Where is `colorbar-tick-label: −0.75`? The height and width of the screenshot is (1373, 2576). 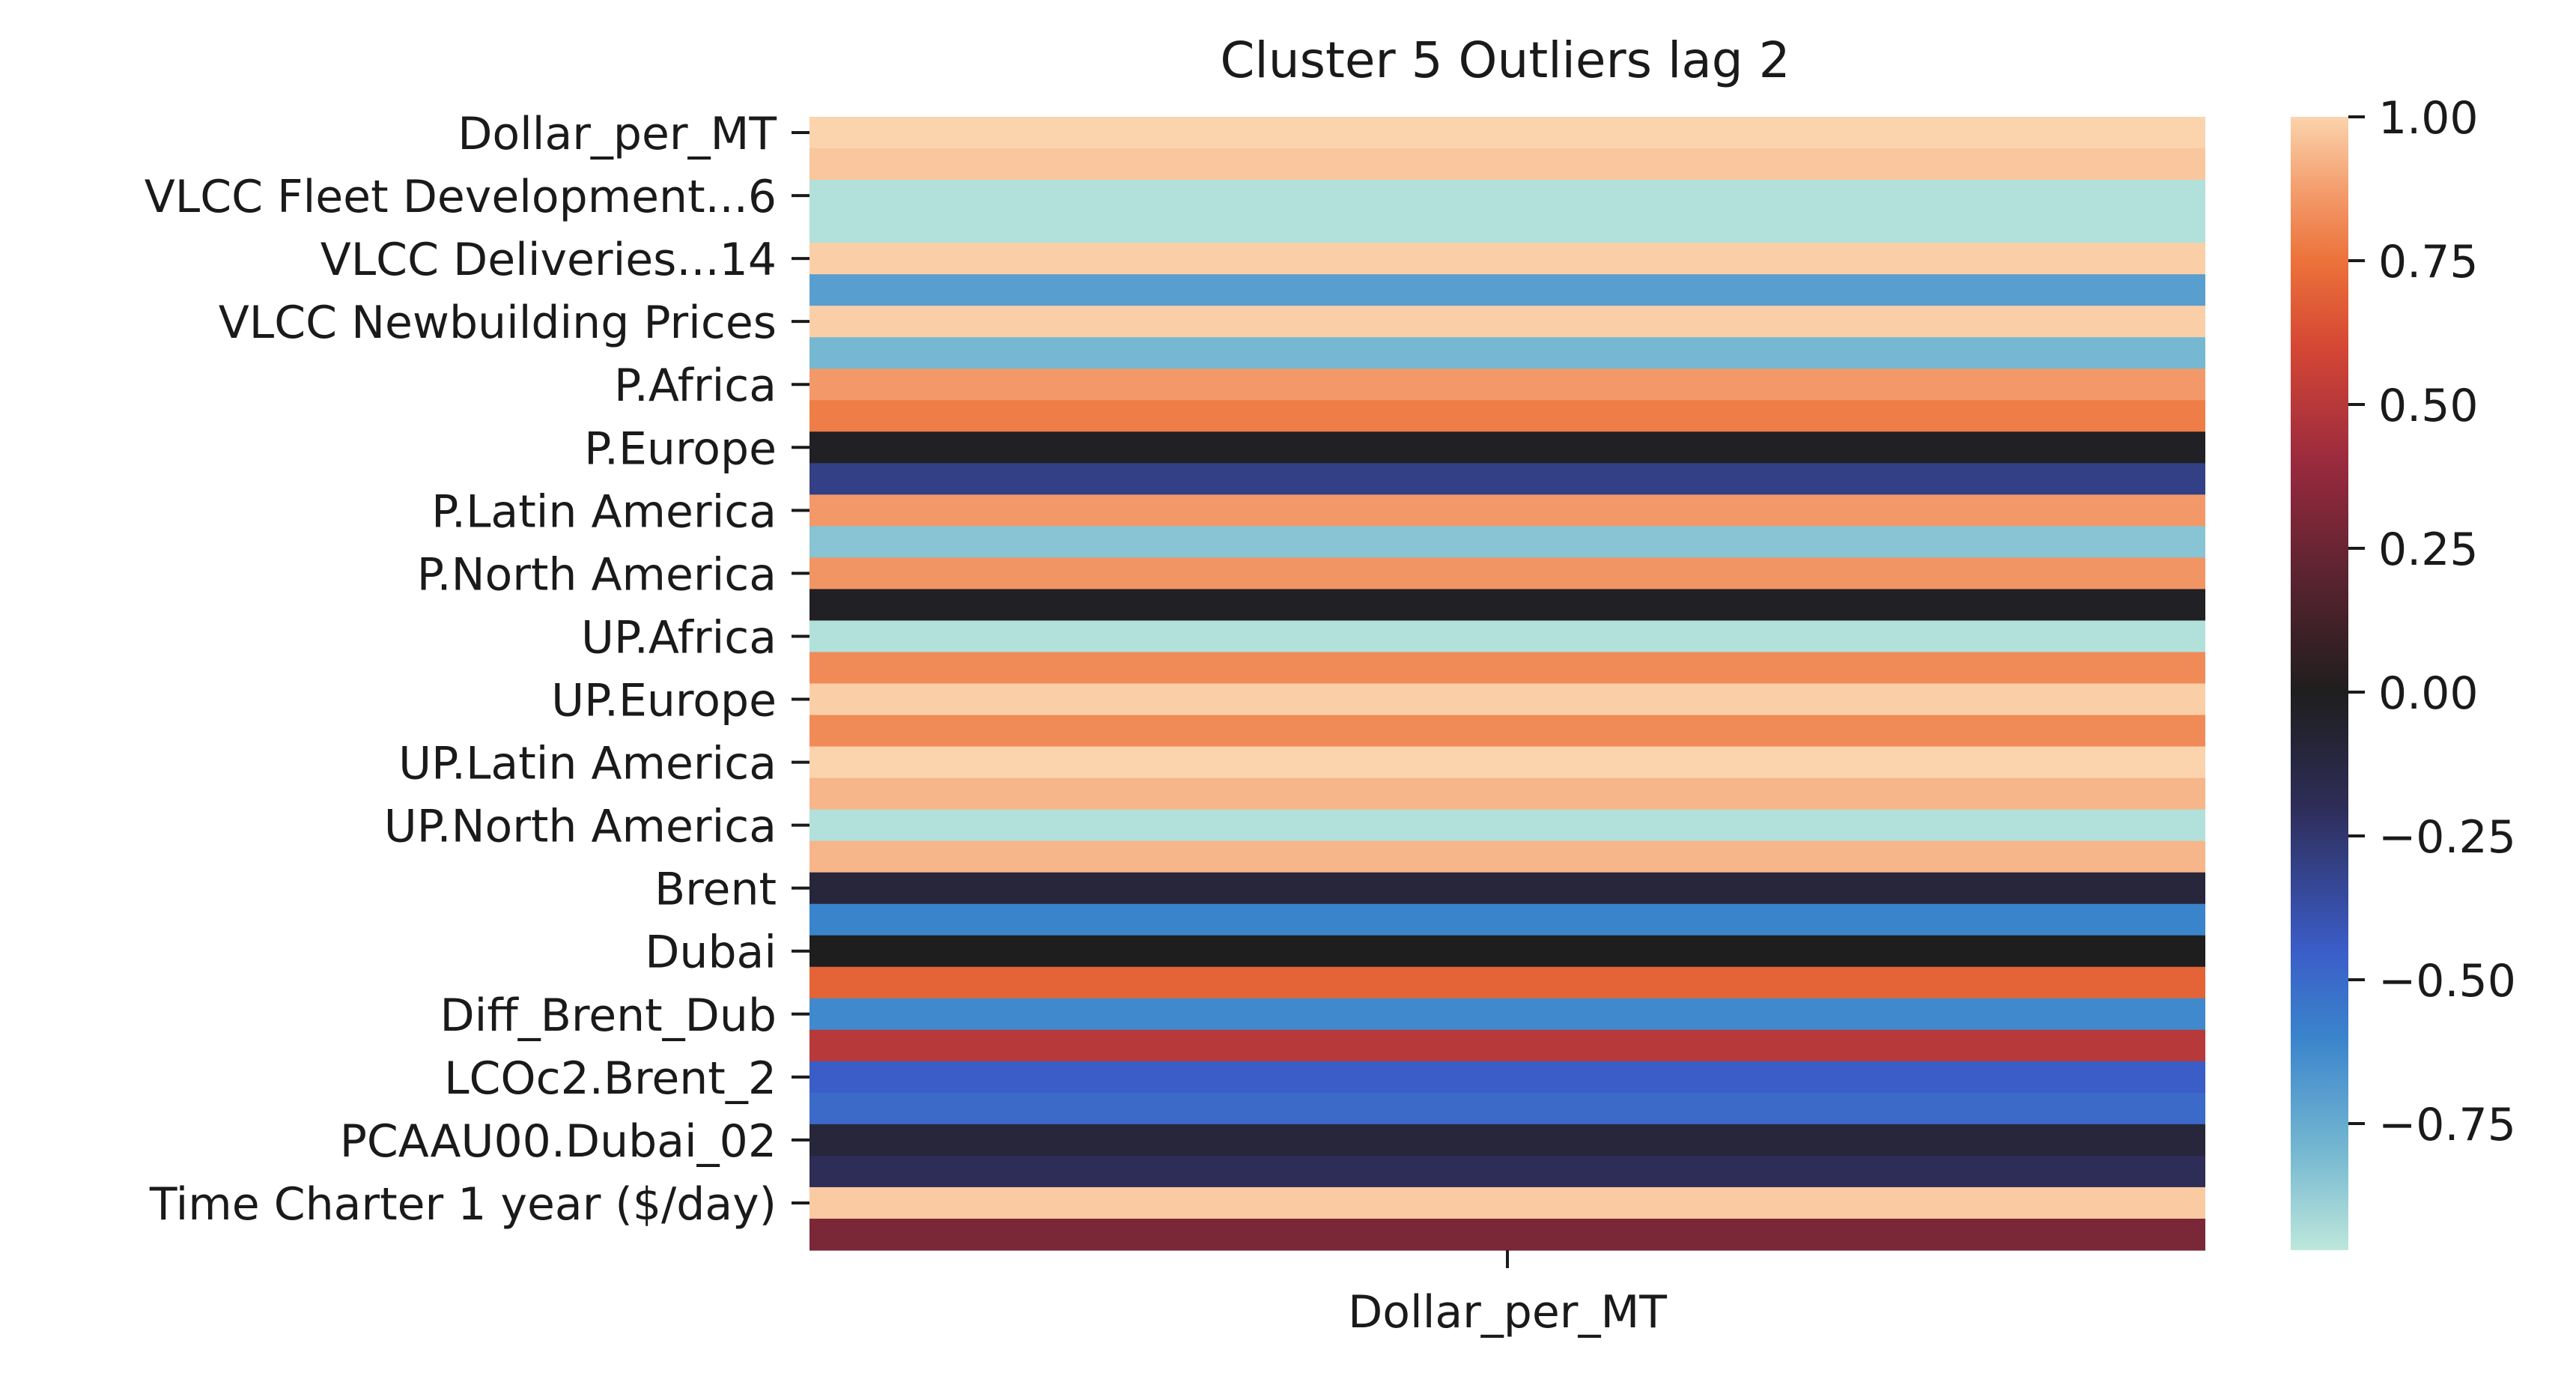 colorbar-tick-label: −0.75 is located at coordinates (2447, 1125).